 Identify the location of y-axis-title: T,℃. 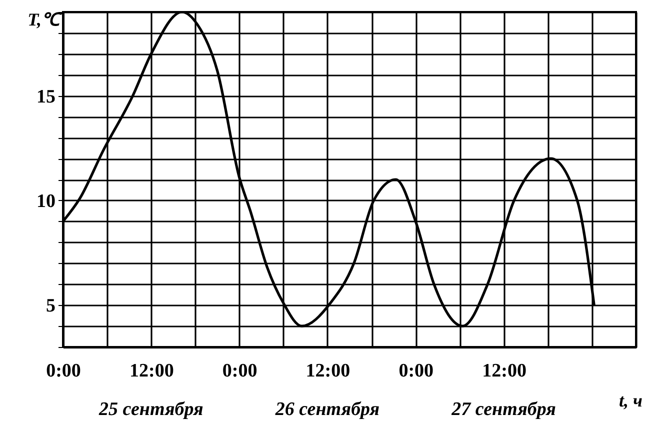
(46, 20).